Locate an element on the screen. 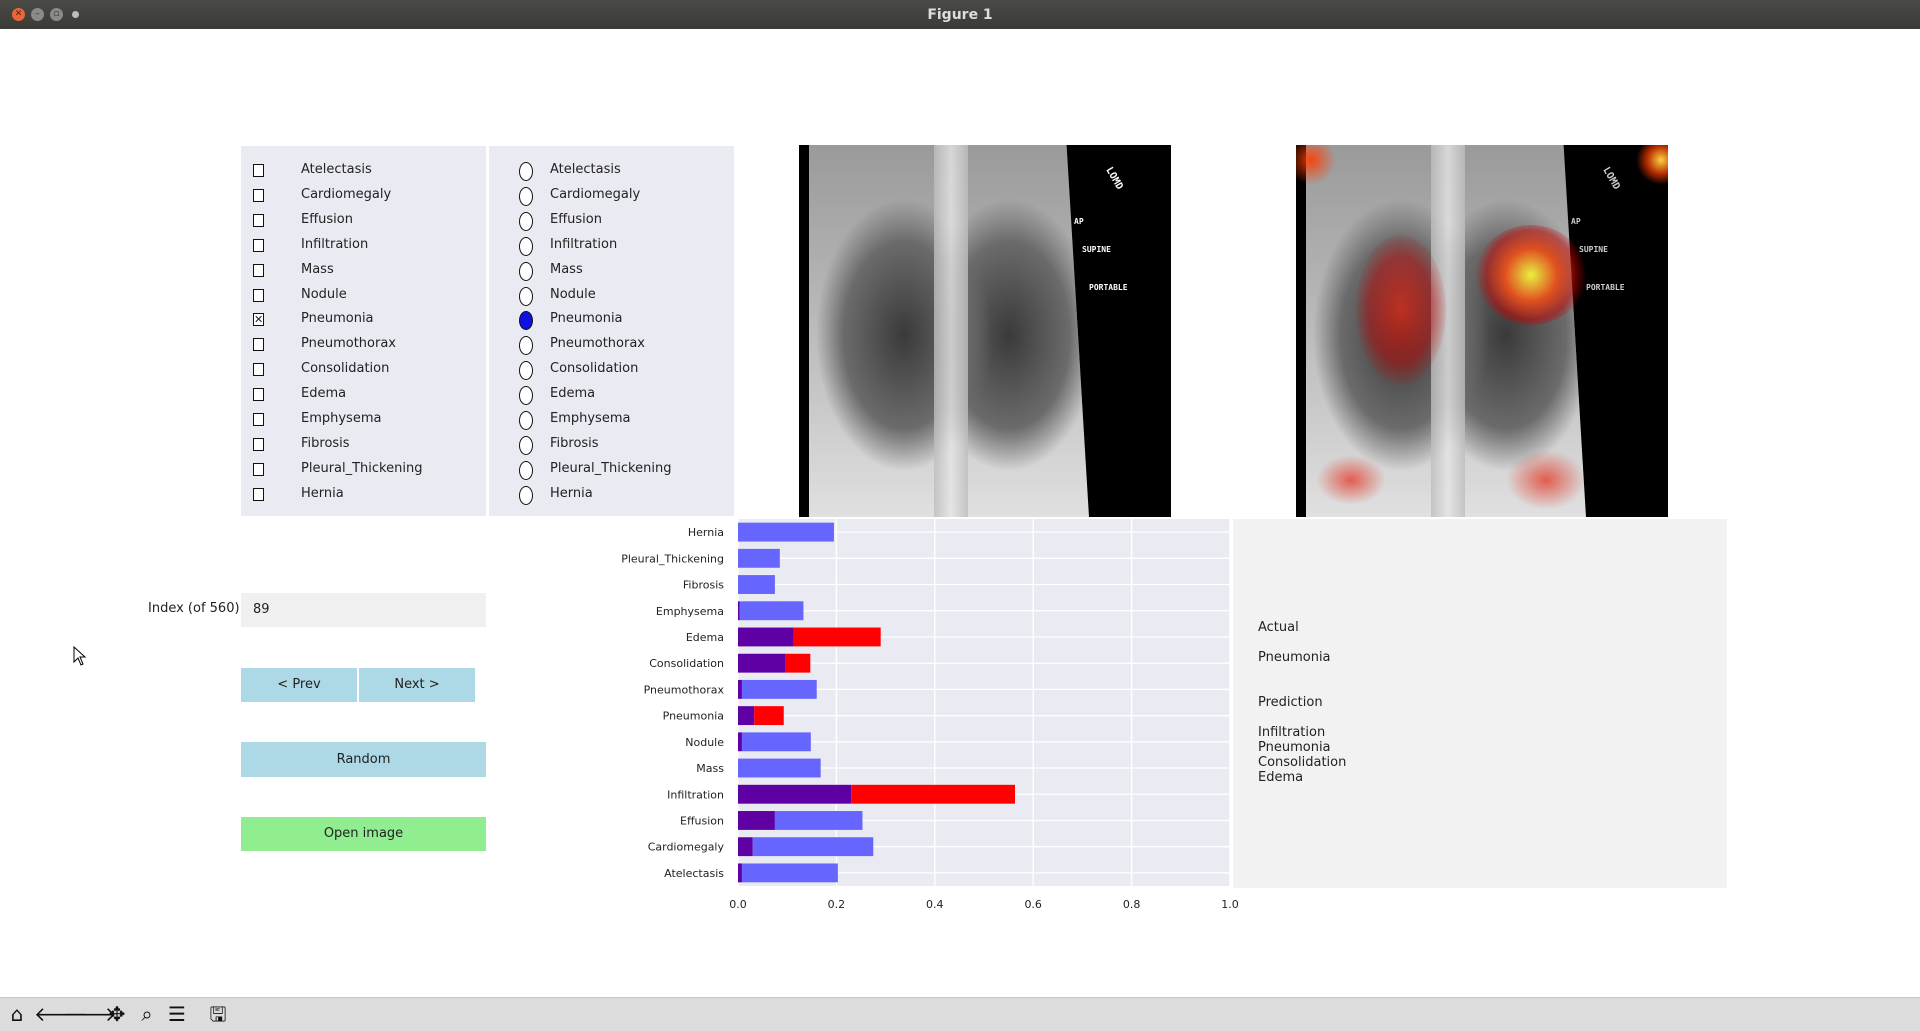 This screenshot has width=1920, height=1031. checkbox-item: Edema is located at coordinates (363, 395).